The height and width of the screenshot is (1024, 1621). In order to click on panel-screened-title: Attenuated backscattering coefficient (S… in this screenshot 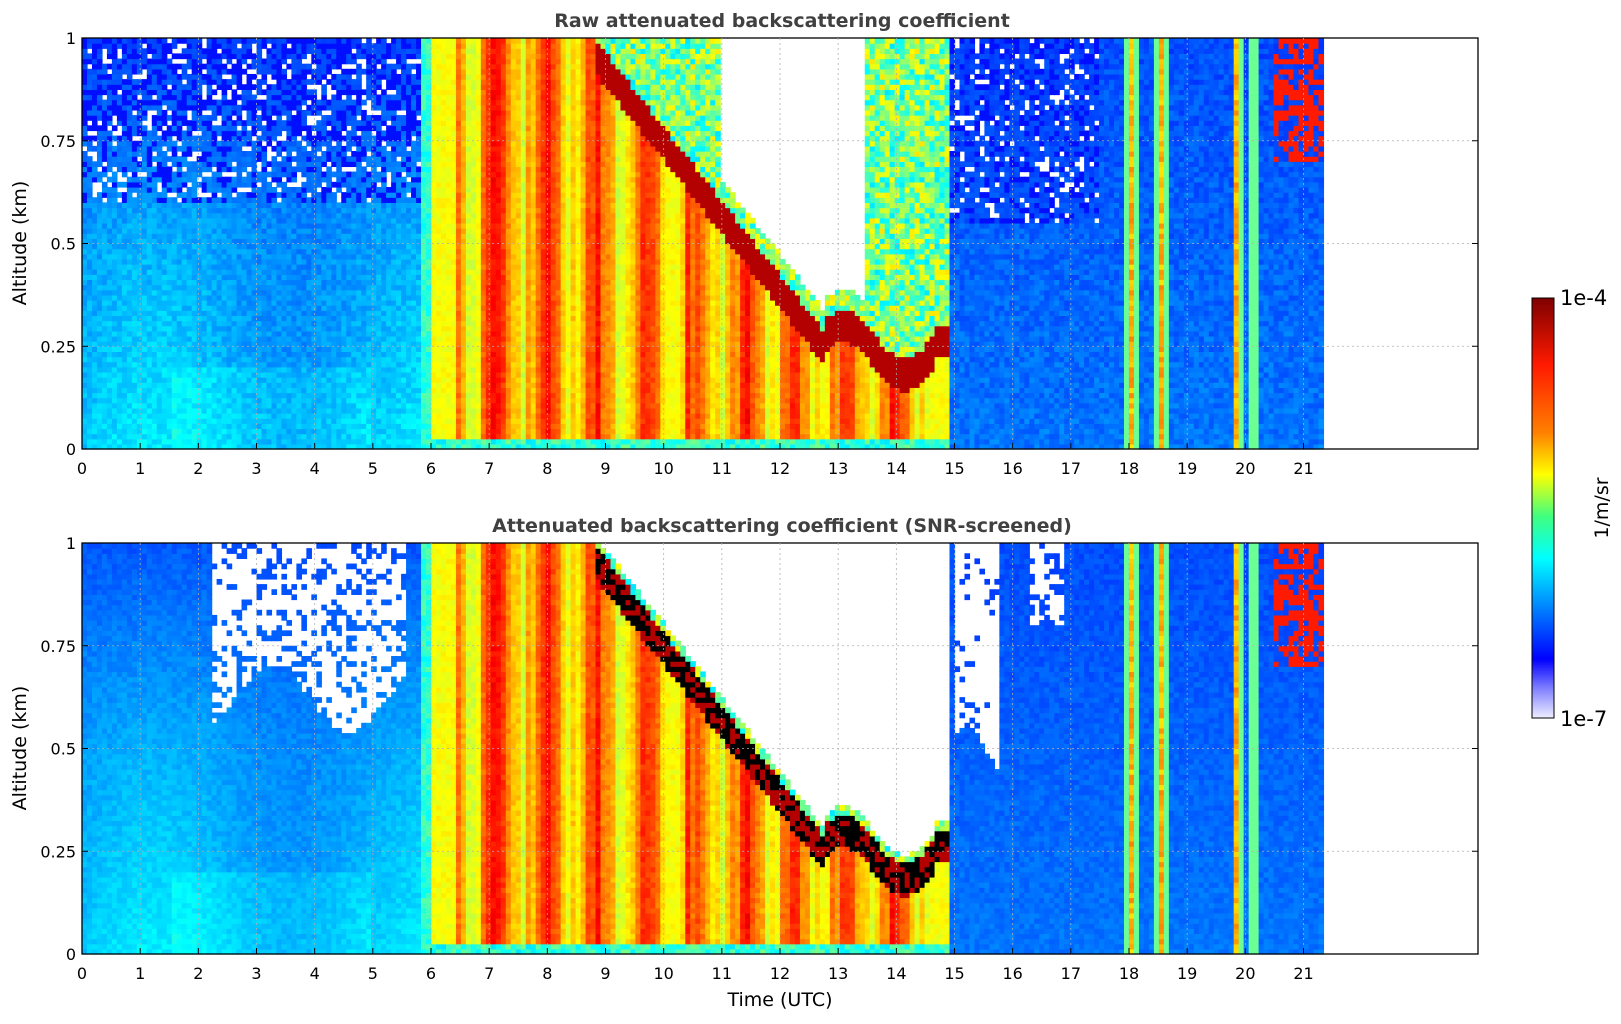, I will do `click(782, 526)`.